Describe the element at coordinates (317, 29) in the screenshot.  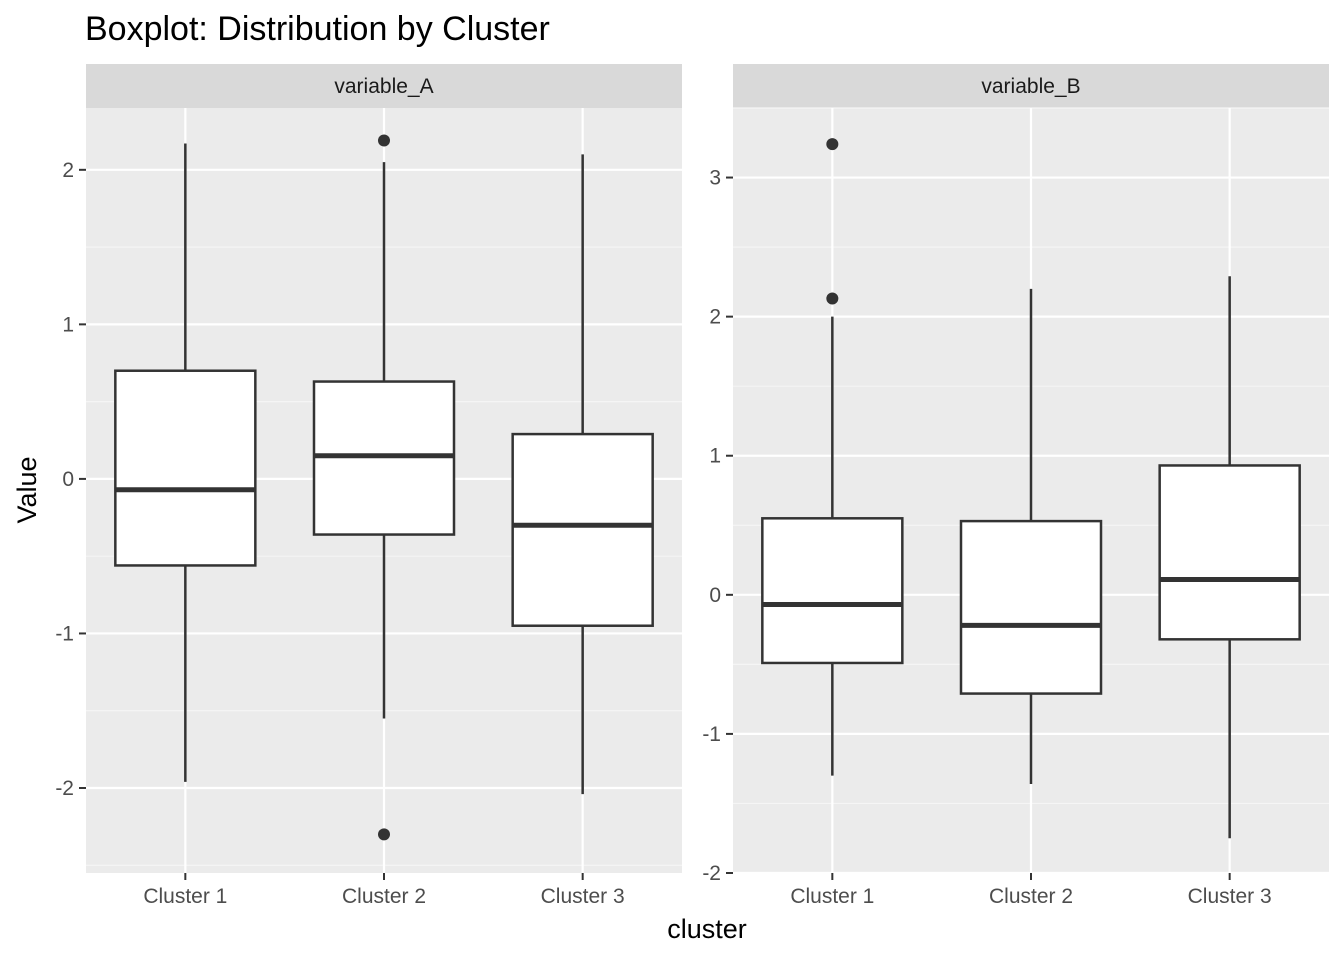
I see `chart-title: Boxplot: Distribution by Cluster` at that location.